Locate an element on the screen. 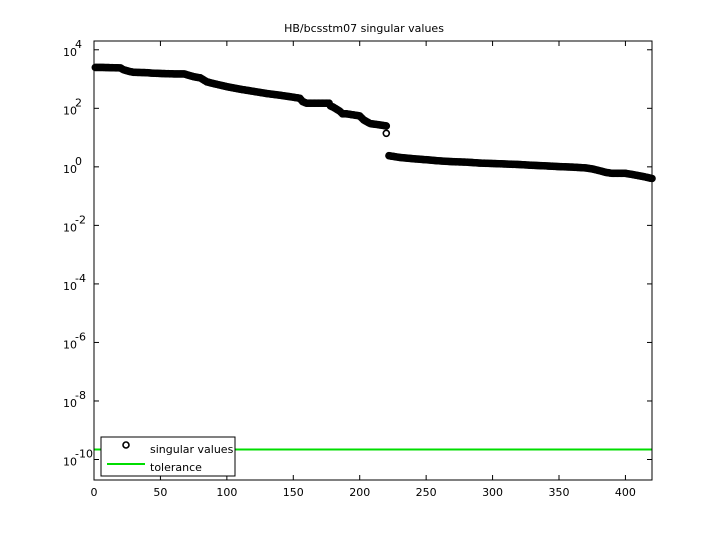 The height and width of the screenshot is (540, 720). chart-title: HB/bcsstm07 singular values is located at coordinates (364, 28).